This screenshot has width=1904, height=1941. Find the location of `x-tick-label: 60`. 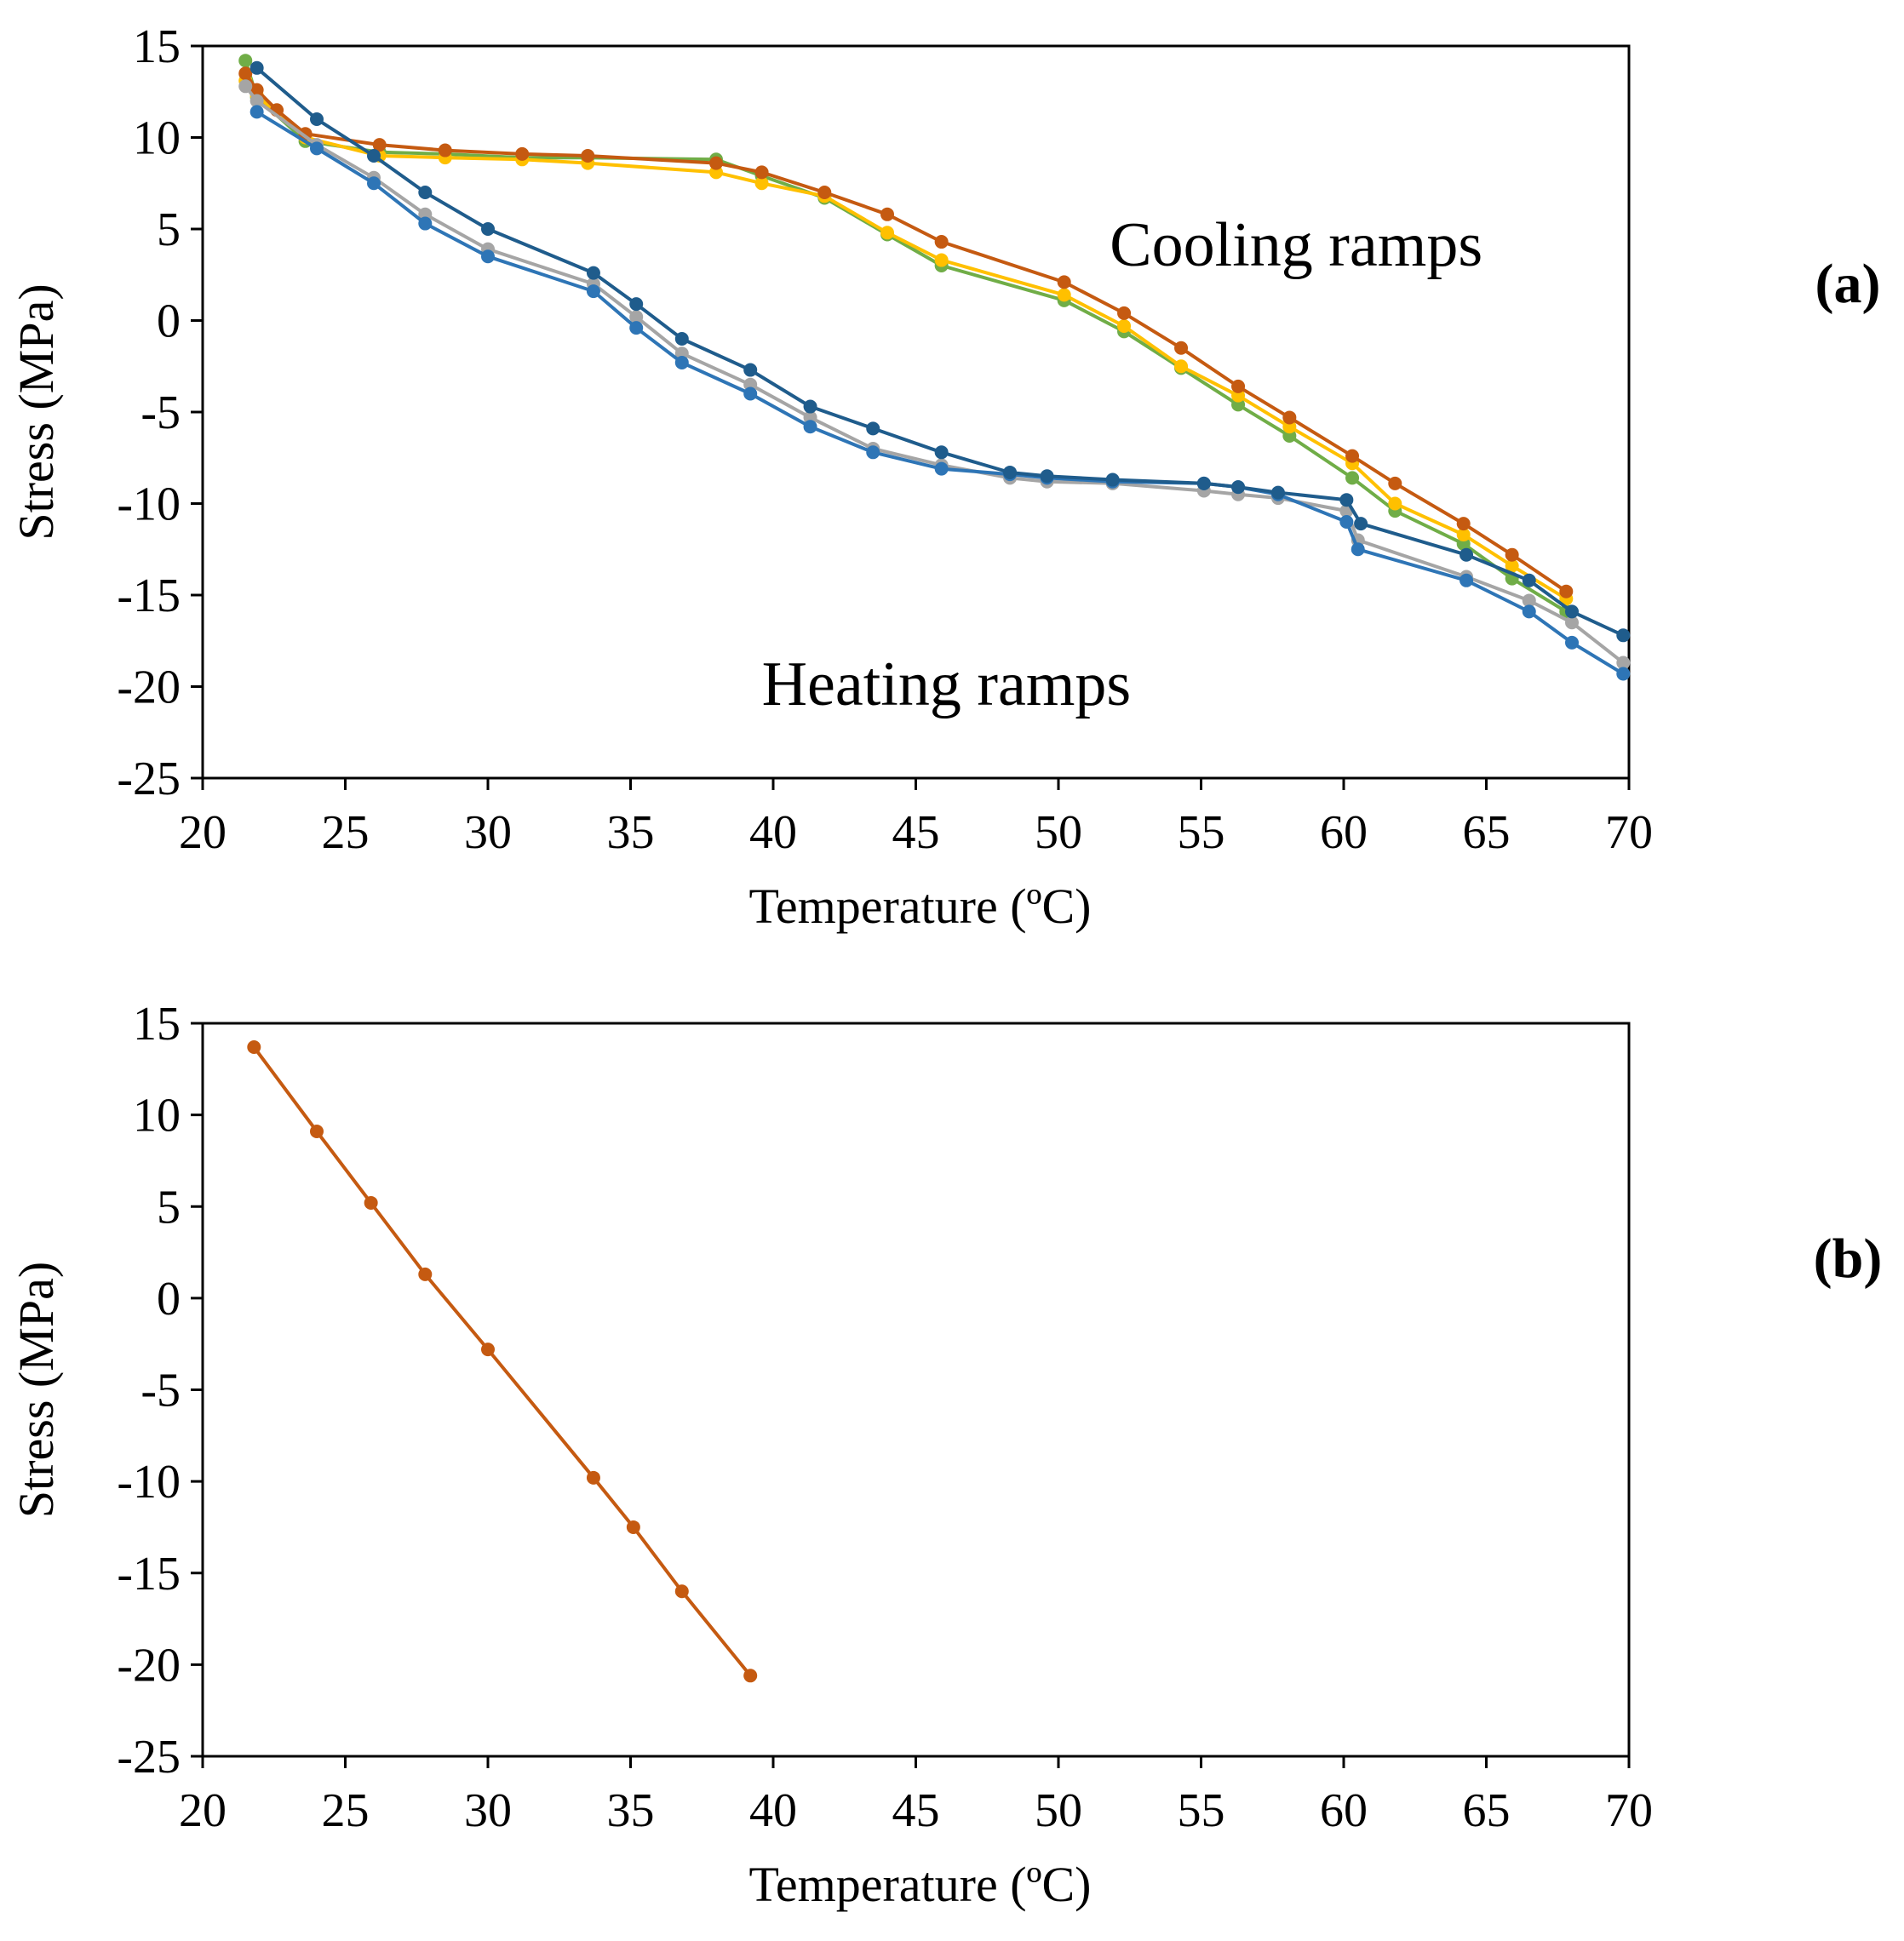

x-tick-label: 60 is located at coordinates (1344, 832).